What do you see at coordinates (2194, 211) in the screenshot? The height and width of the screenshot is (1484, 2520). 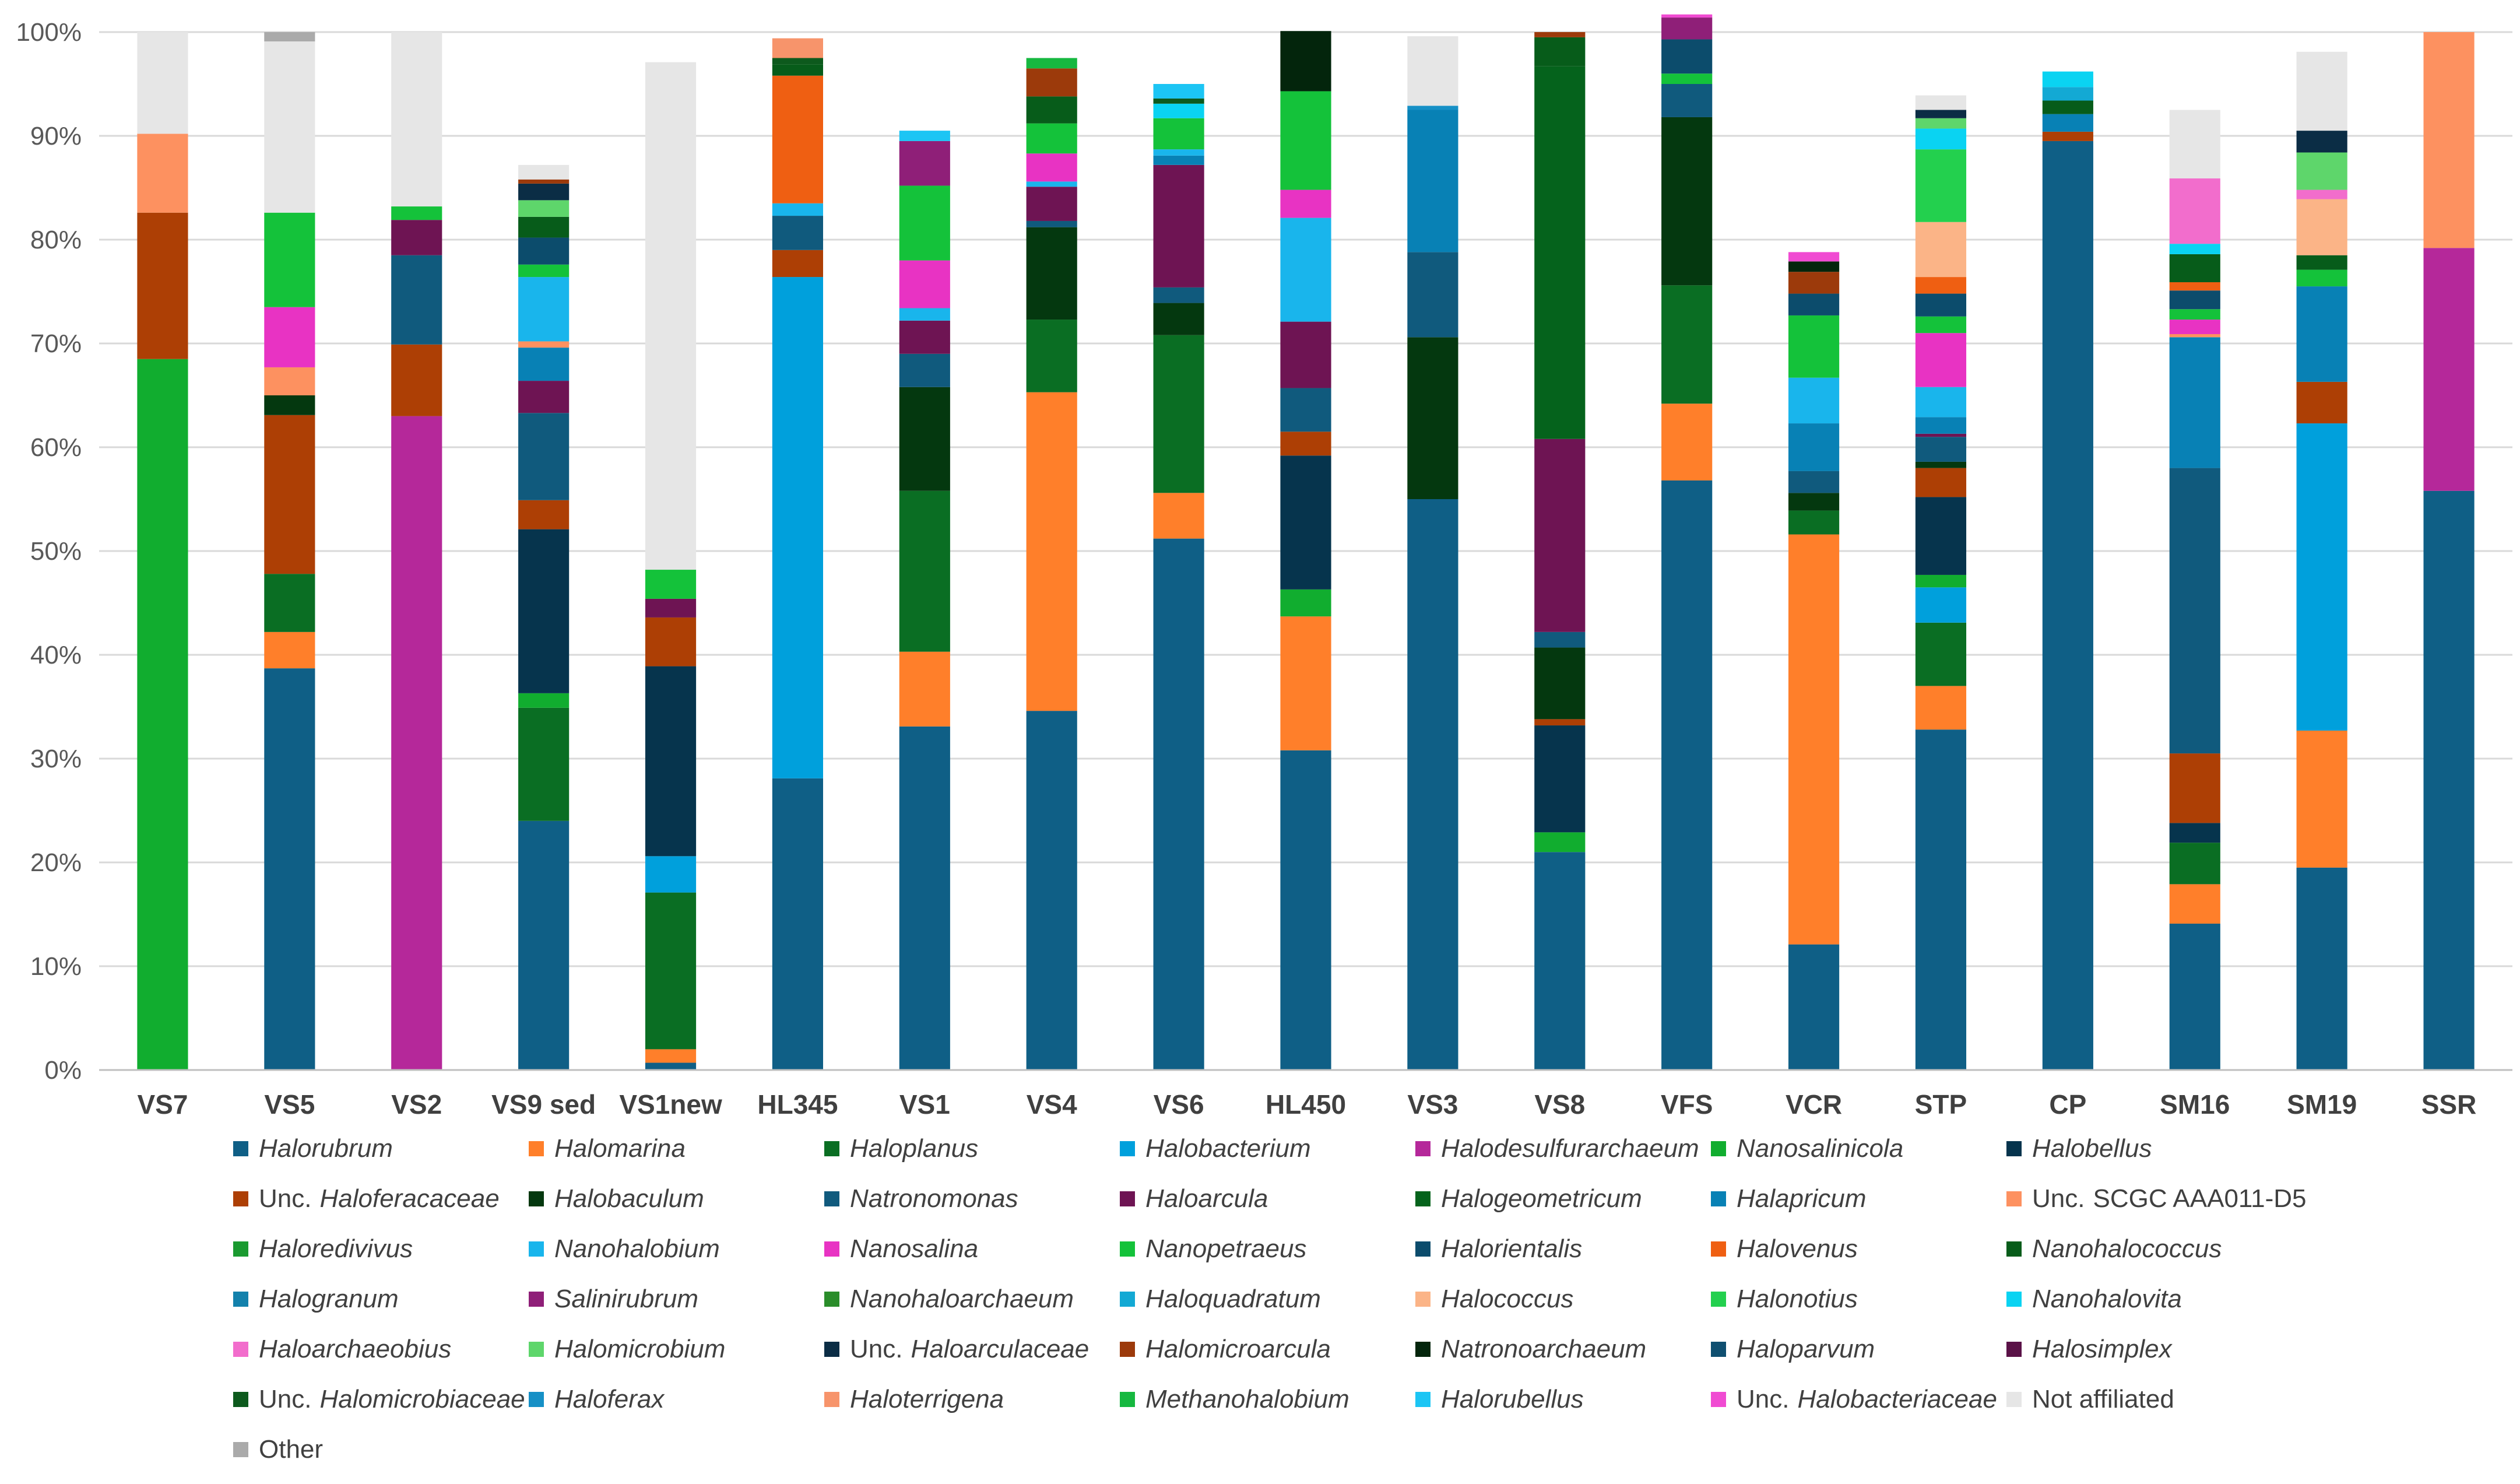 I see `segment-sm16-haloarchaeobius` at bounding box center [2194, 211].